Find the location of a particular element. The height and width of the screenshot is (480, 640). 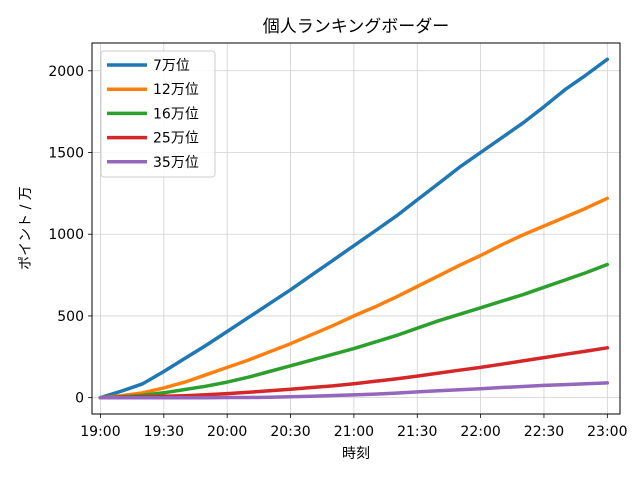

x-tick-label: 19:00 is located at coordinates (100, 432).